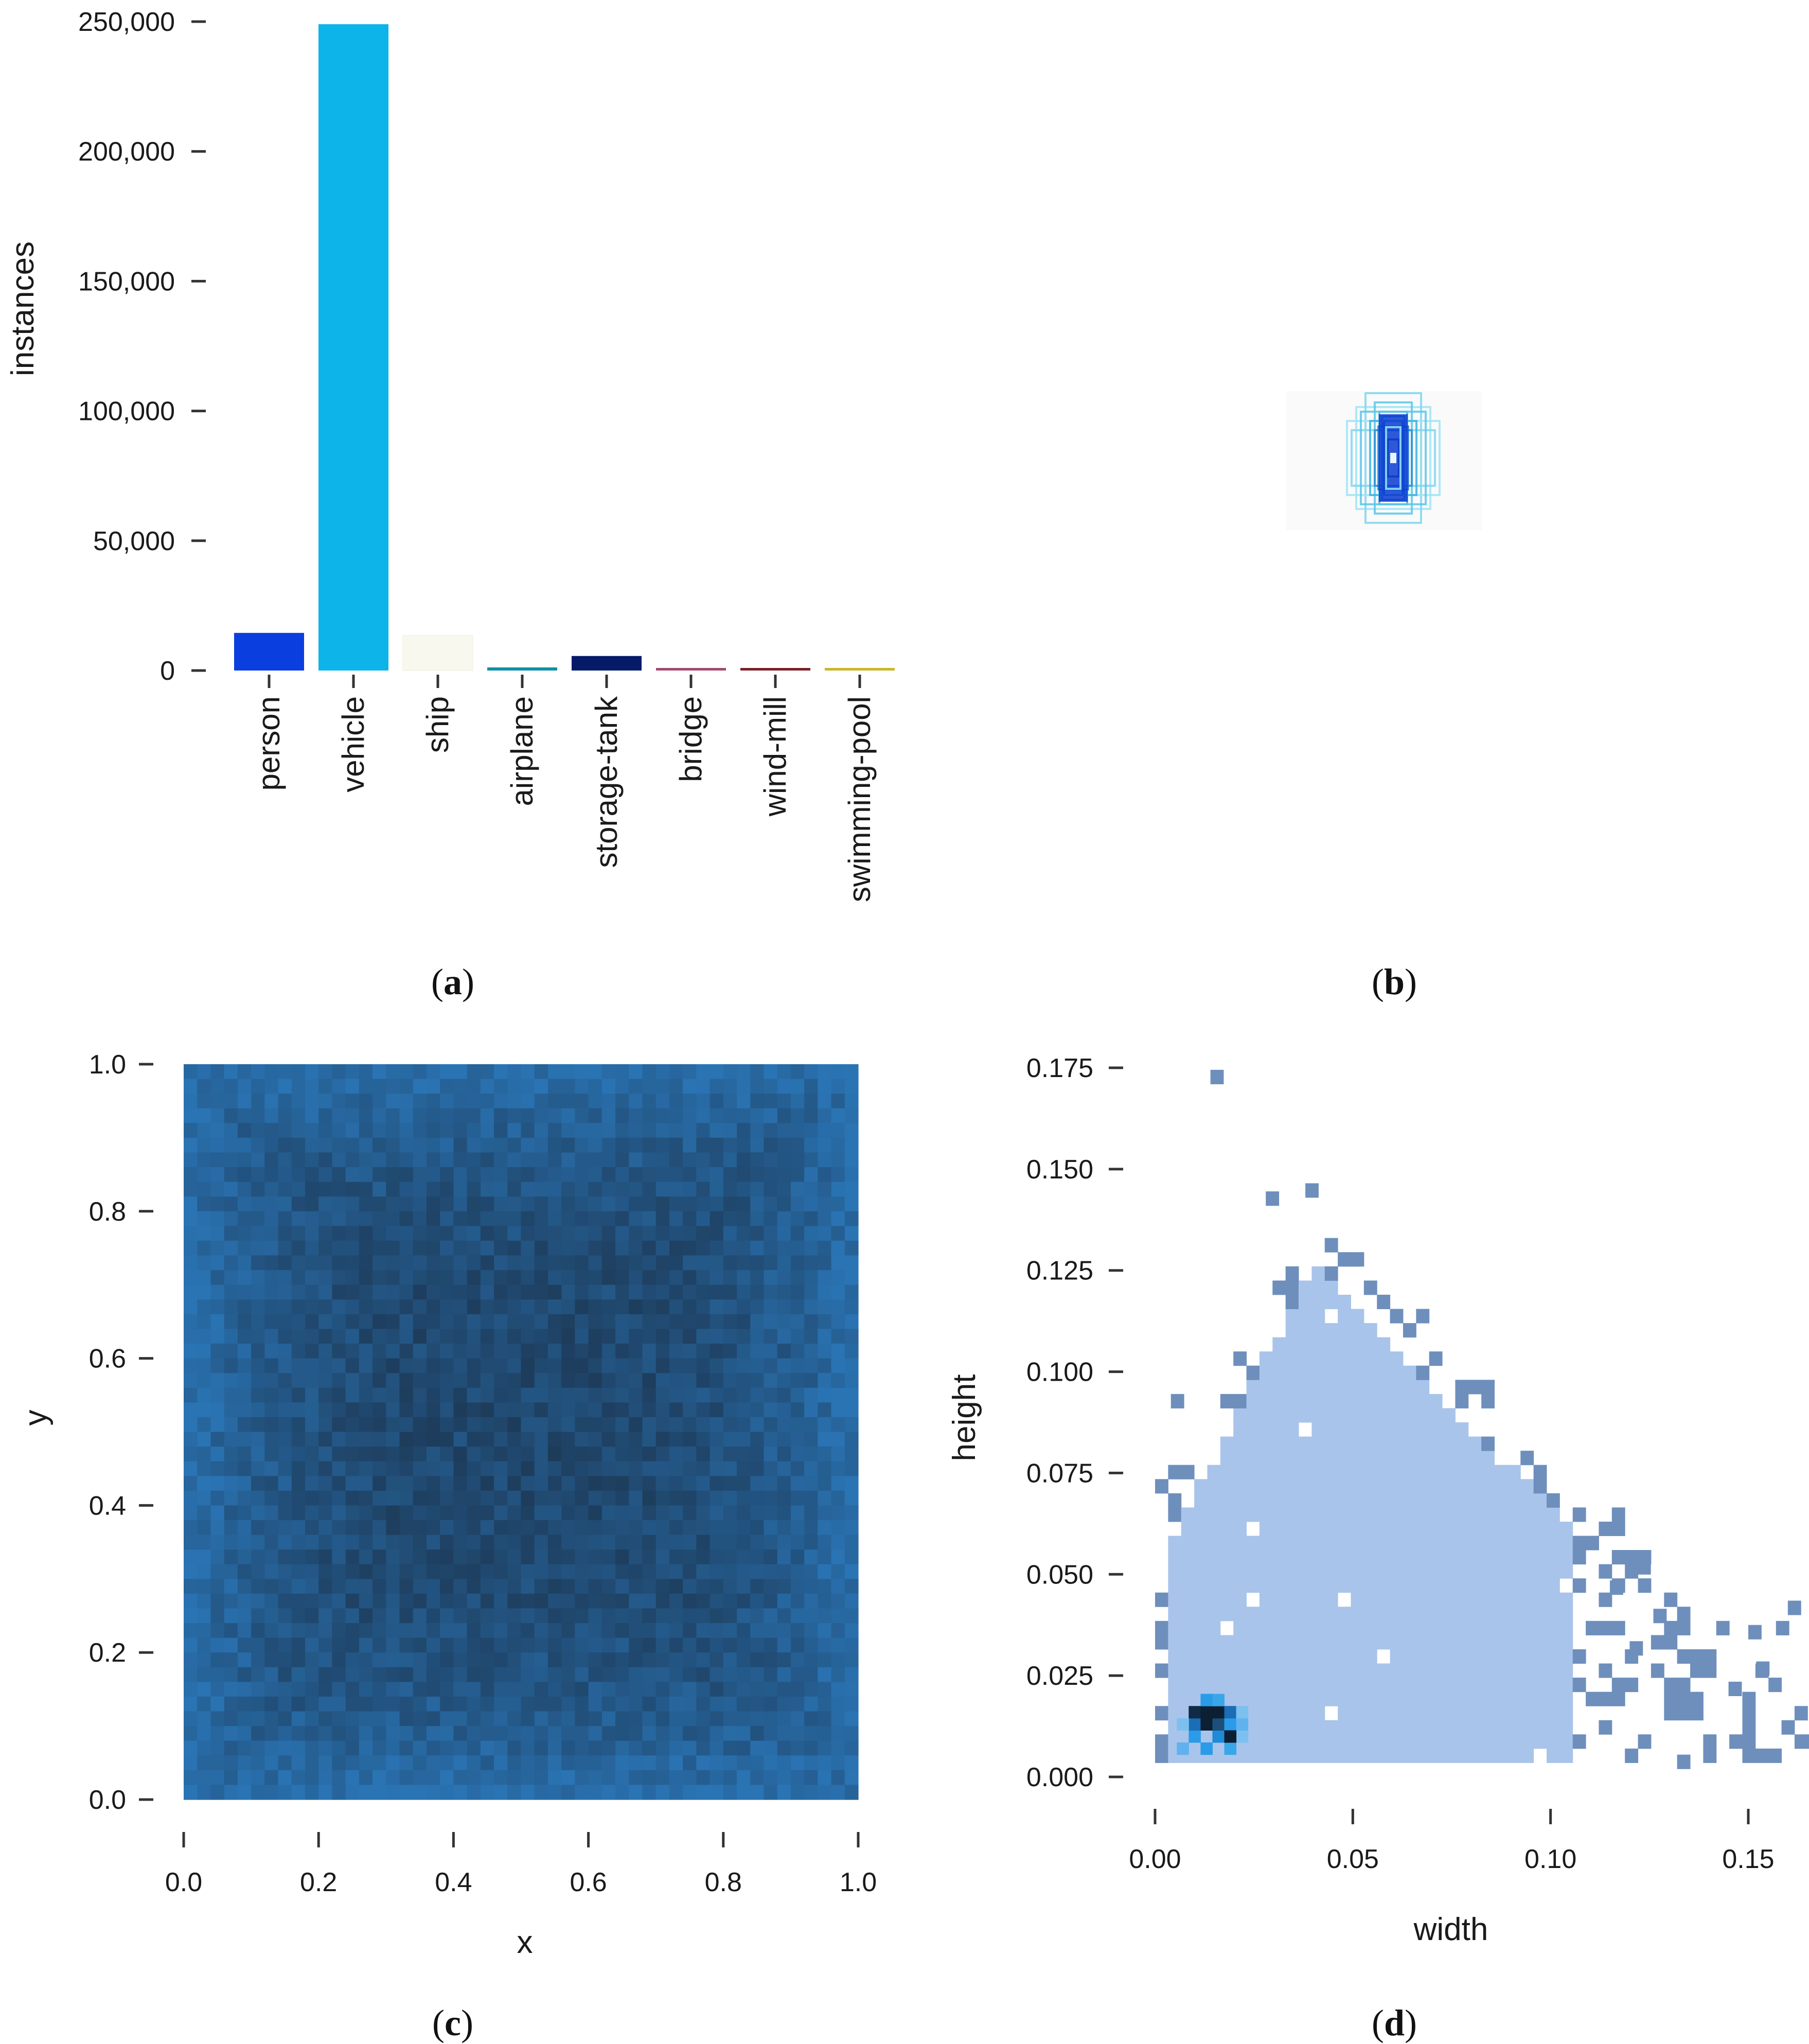 This screenshot has width=1809, height=2044. What do you see at coordinates (107, 1212) in the screenshot?
I see `y-tick-label: 0.8` at bounding box center [107, 1212].